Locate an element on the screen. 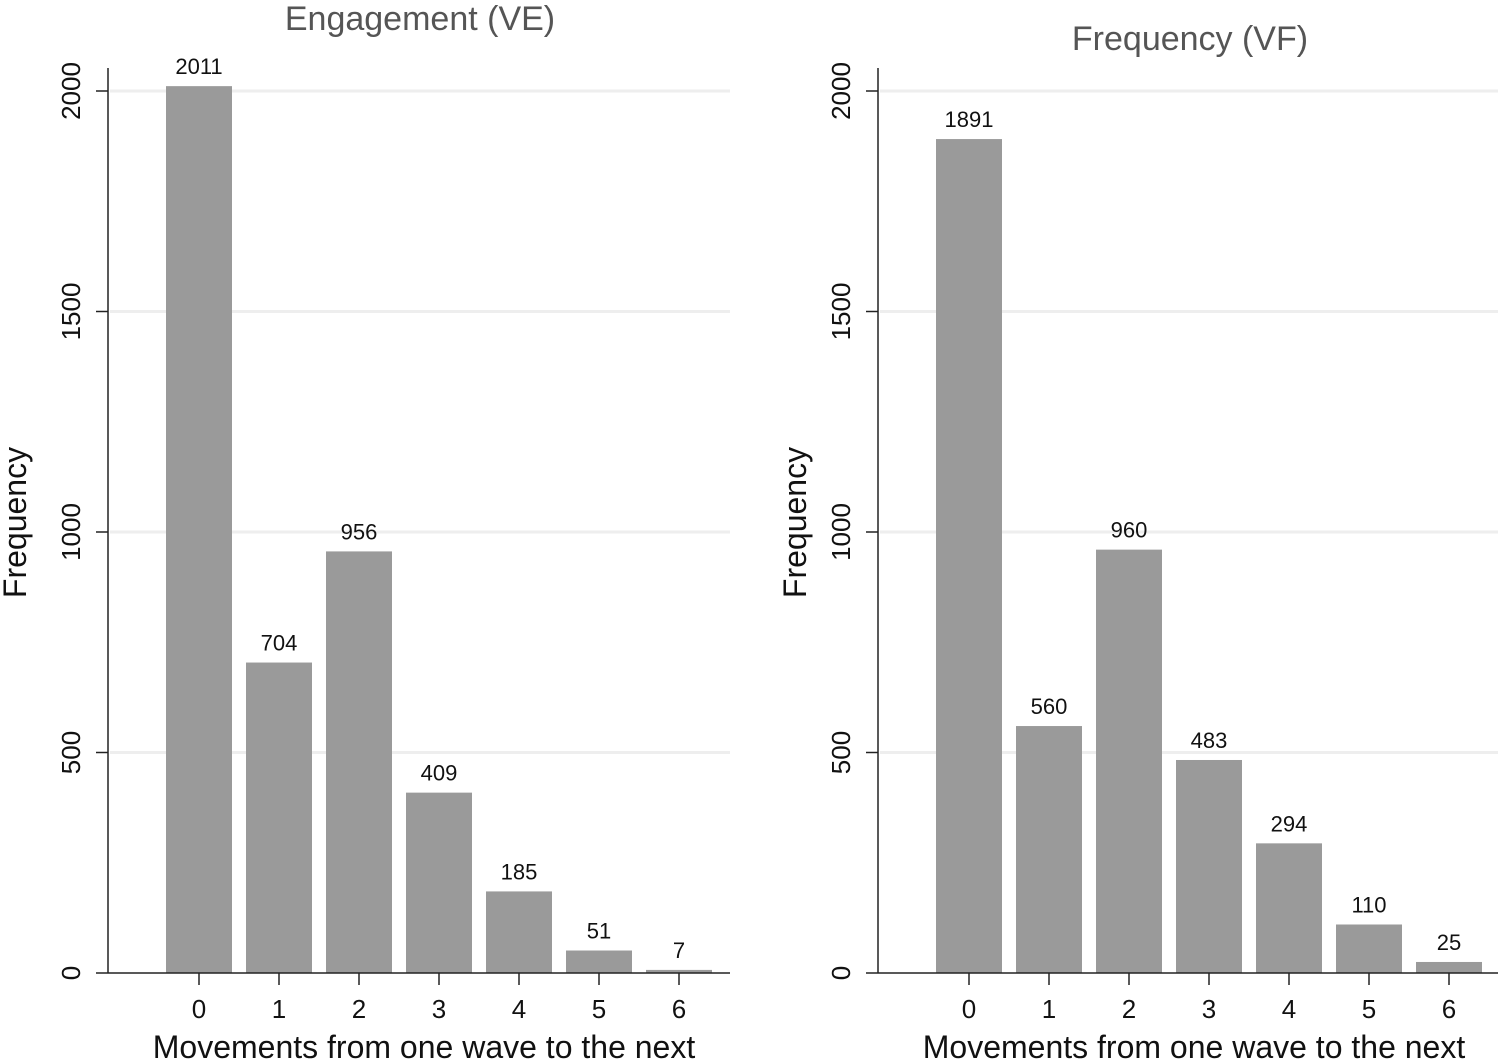 This screenshot has height=1064, width=1501. data-label-0: 1891 is located at coordinates (969, 119).